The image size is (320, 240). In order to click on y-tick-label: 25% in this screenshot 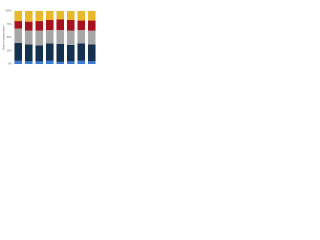, I will do `click(10, 50)`.